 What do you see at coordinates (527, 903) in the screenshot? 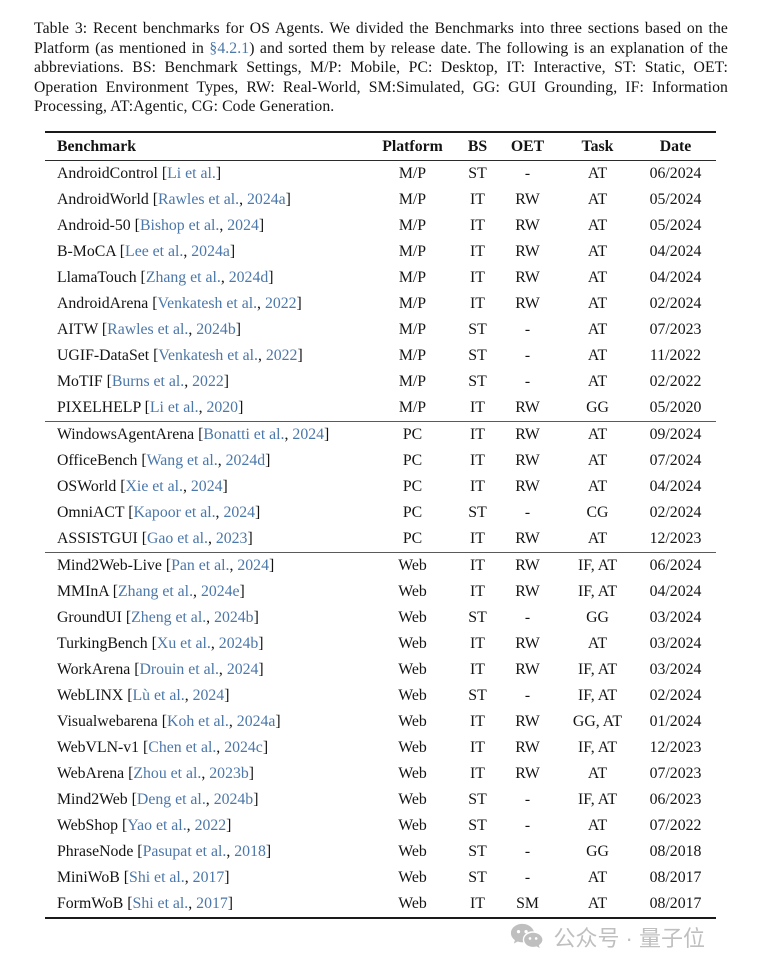
I see `cell-oet: SM` at bounding box center [527, 903].